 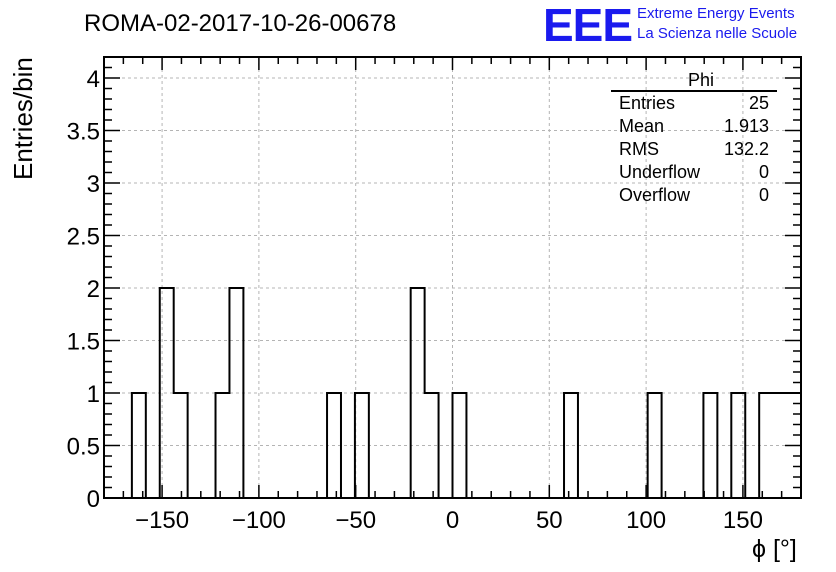 What do you see at coordinates (83, 132) in the screenshot?
I see `y-tick-label: 3.5` at bounding box center [83, 132].